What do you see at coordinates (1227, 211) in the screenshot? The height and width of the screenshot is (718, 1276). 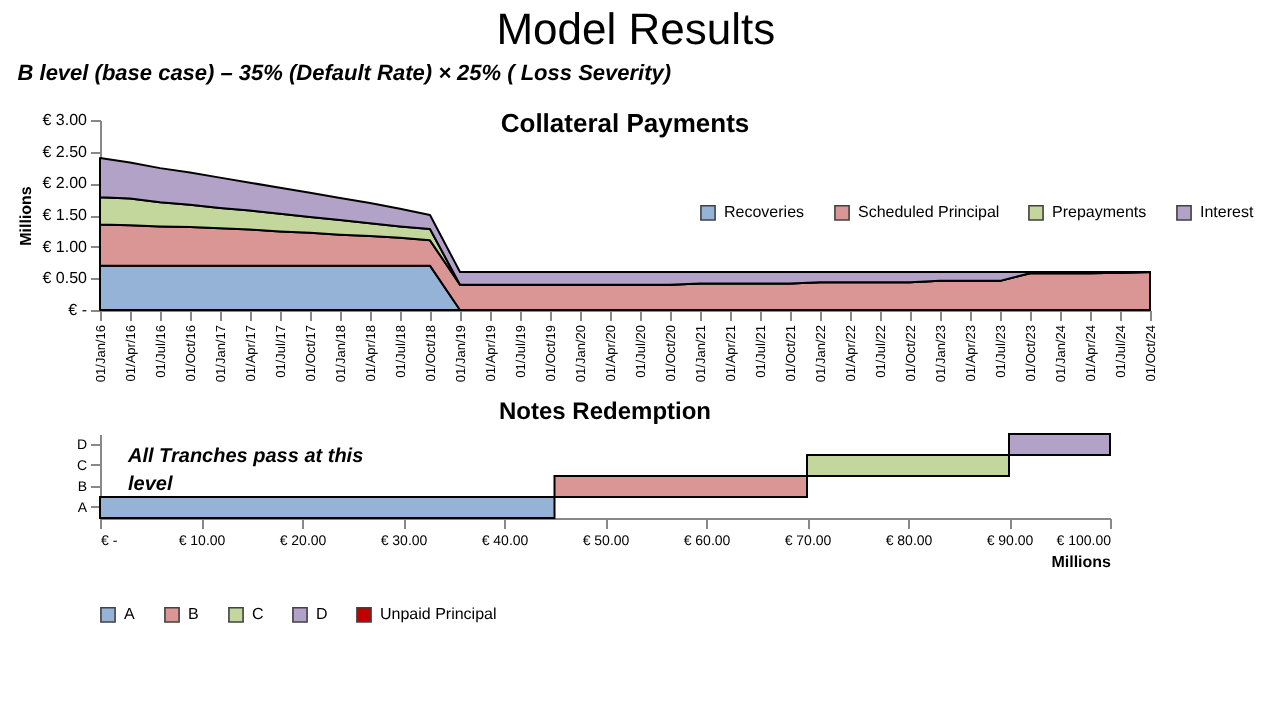 I see `legend-label: Interest` at bounding box center [1227, 211].